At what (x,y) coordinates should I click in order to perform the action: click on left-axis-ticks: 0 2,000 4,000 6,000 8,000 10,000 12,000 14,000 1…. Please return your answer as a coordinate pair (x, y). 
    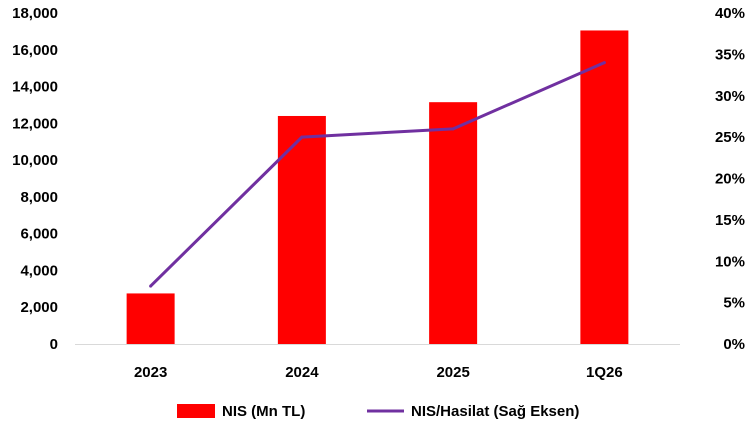
    Looking at the image, I should click on (35, 179).